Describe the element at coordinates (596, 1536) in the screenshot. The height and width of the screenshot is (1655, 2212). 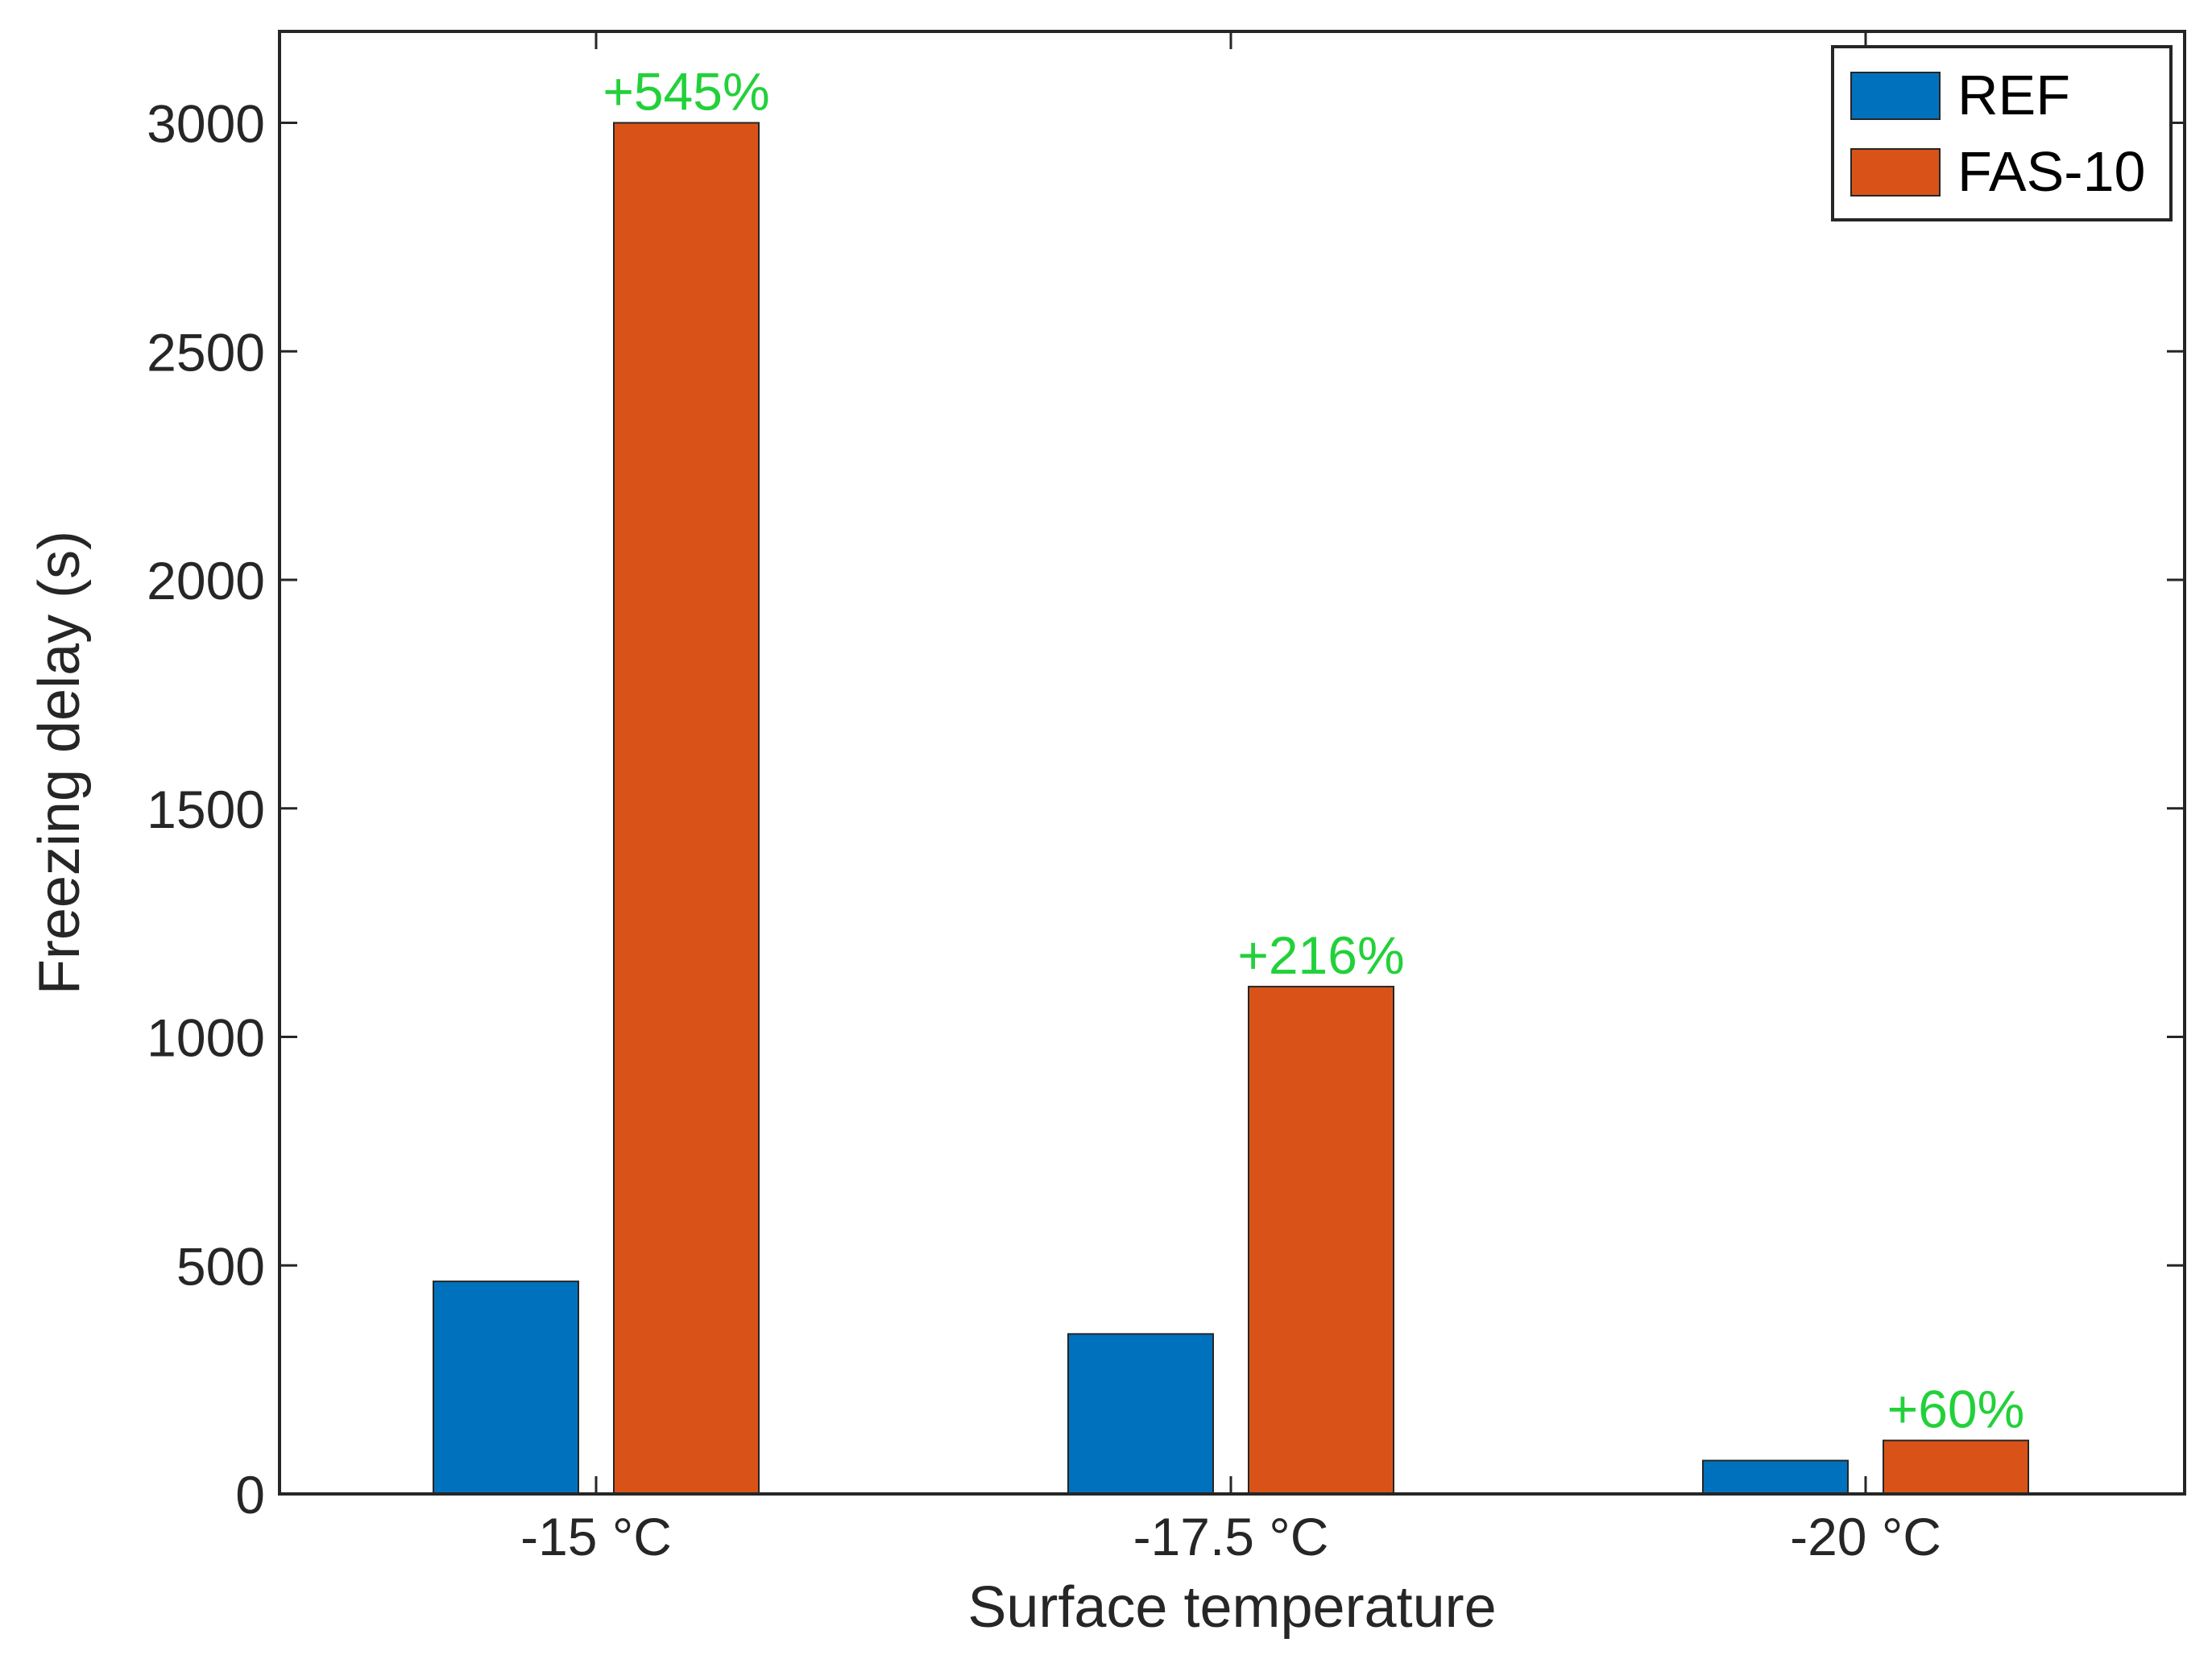
I see `x-tick-label-15-c: -15 °C` at that location.